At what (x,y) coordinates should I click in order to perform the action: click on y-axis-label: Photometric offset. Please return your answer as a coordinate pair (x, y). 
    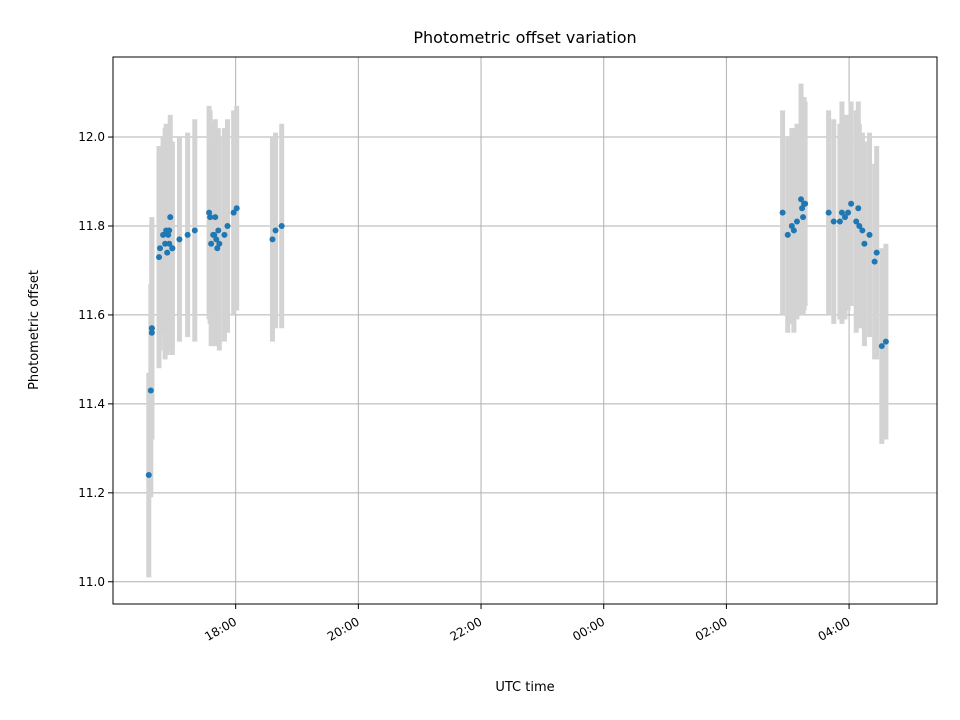
    Looking at the image, I should click on (34, 330).